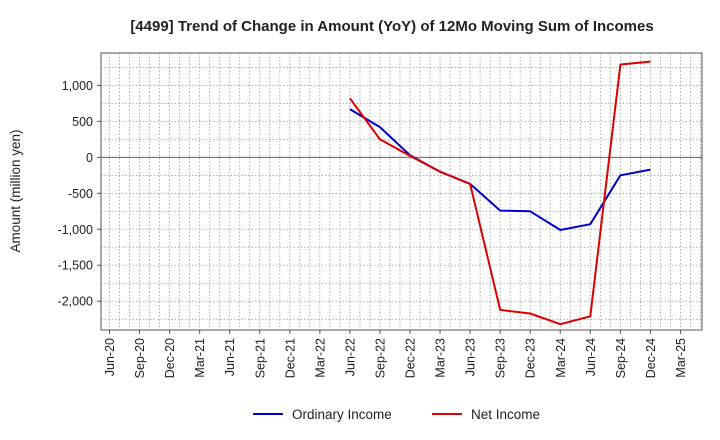 The image size is (720, 440). Describe the element at coordinates (500, 169) in the screenshot. I see `series-line-ordinary-income` at that location.